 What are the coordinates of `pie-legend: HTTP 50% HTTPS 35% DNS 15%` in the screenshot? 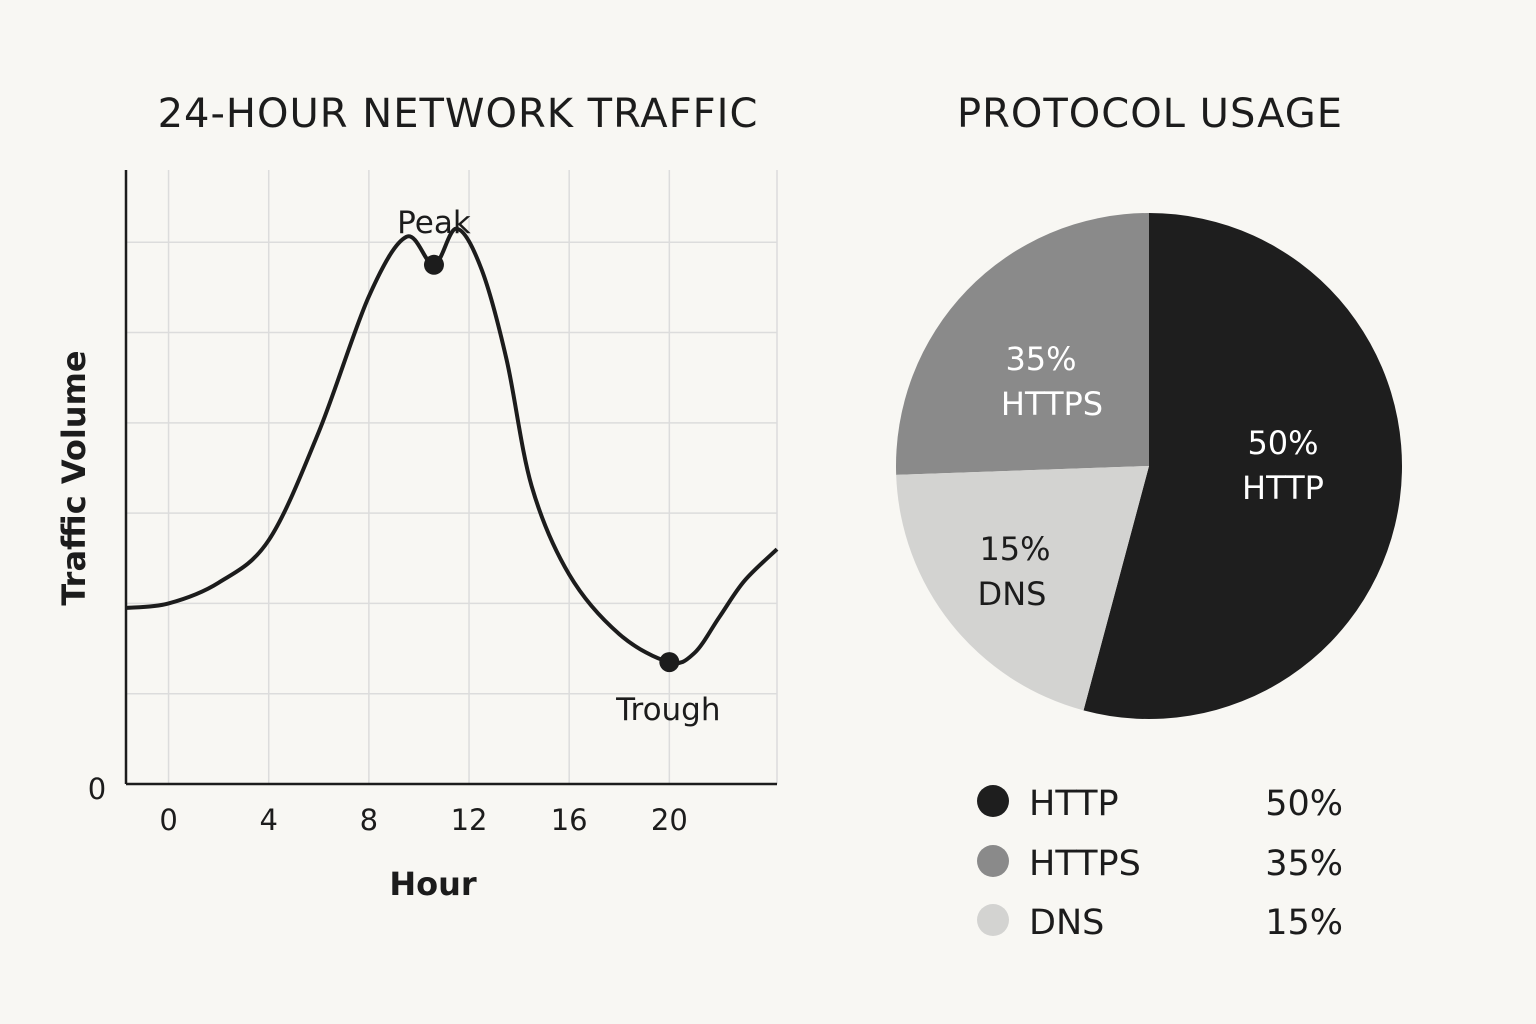 It's located at (1160, 863).